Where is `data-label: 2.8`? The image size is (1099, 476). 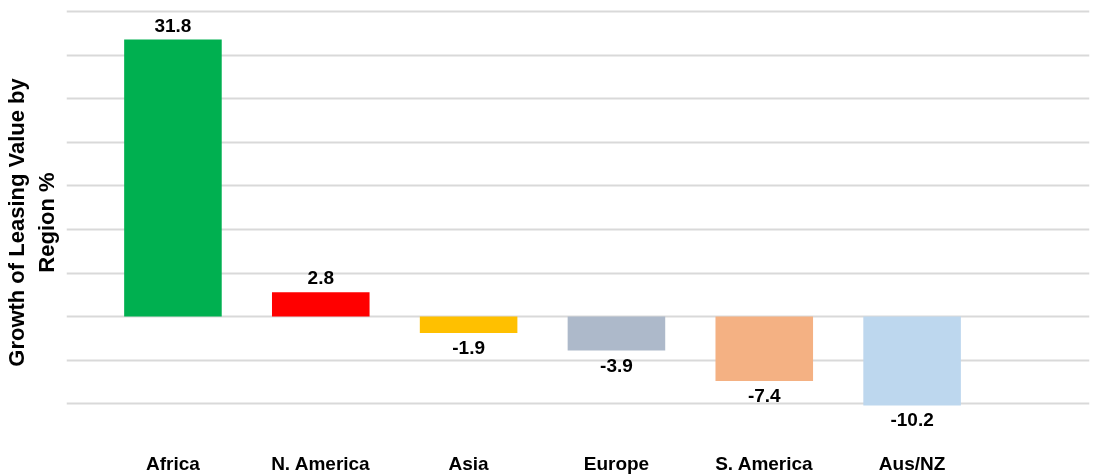 data-label: 2.8 is located at coordinates (320, 278).